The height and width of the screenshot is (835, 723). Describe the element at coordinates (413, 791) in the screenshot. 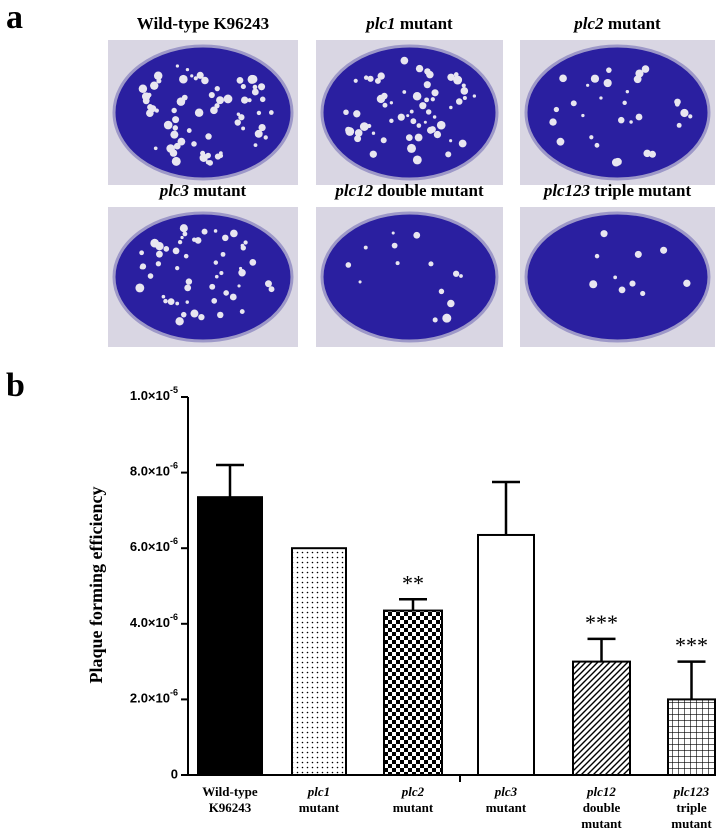

I see `x-tick-label: plc2` at that location.